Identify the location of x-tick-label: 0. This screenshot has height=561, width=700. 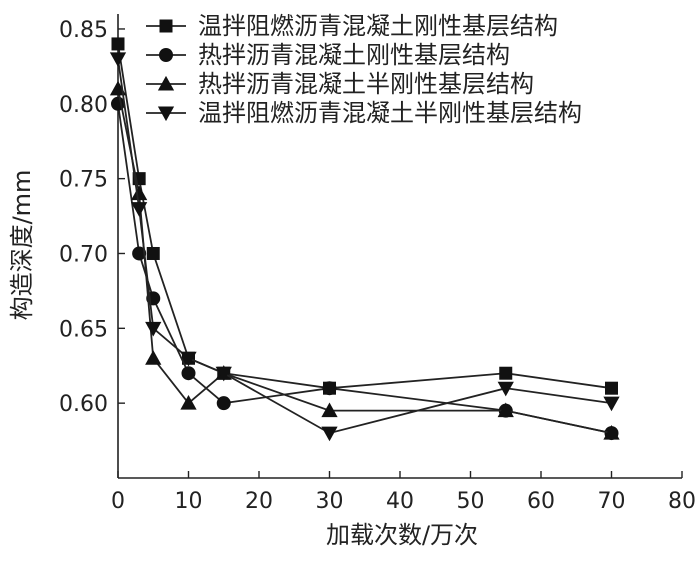
(118, 501).